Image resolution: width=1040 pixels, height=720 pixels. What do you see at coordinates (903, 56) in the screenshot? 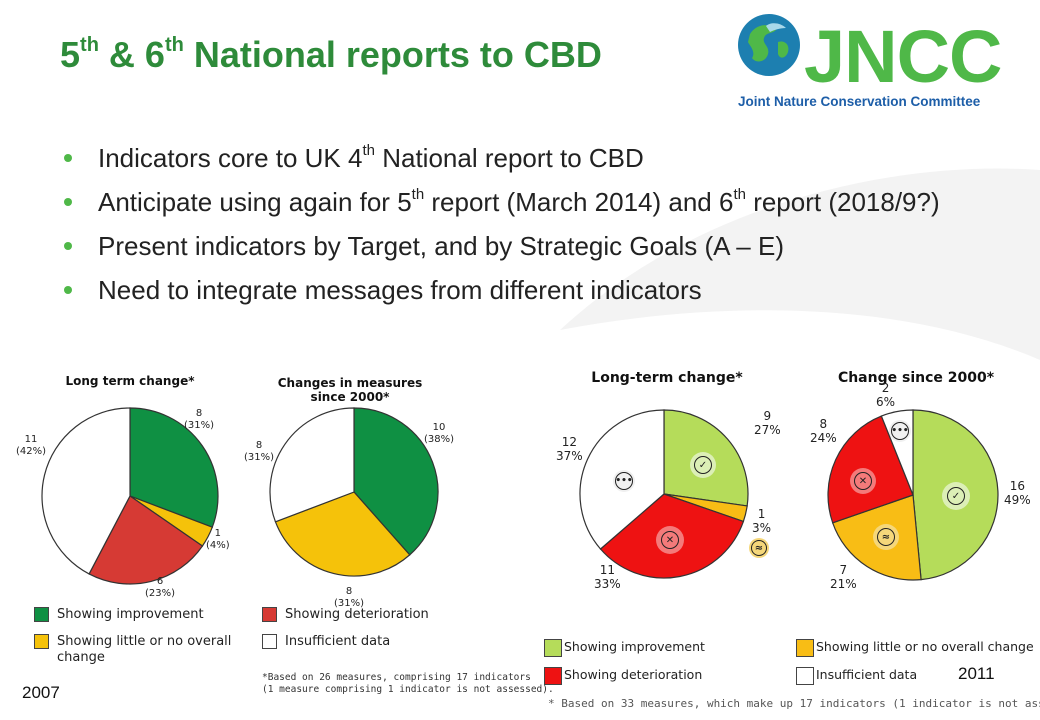
I see `logo-wordmark: JNCC` at bounding box center [903, 56].